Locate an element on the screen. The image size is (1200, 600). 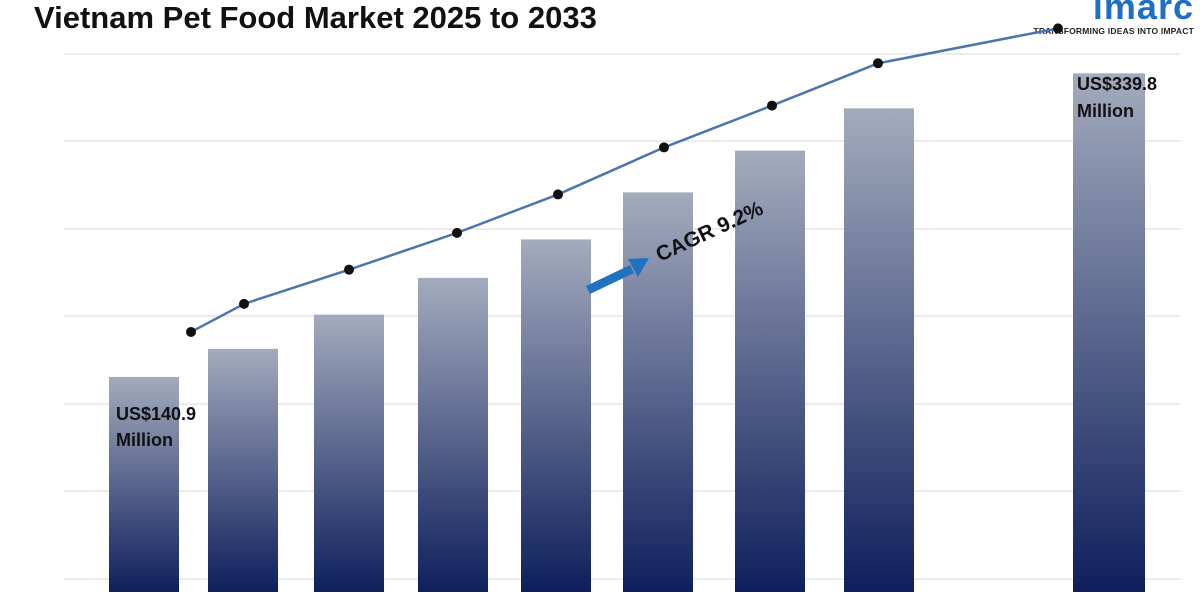
trend-point-2032 is located at coordinates (878, 63).